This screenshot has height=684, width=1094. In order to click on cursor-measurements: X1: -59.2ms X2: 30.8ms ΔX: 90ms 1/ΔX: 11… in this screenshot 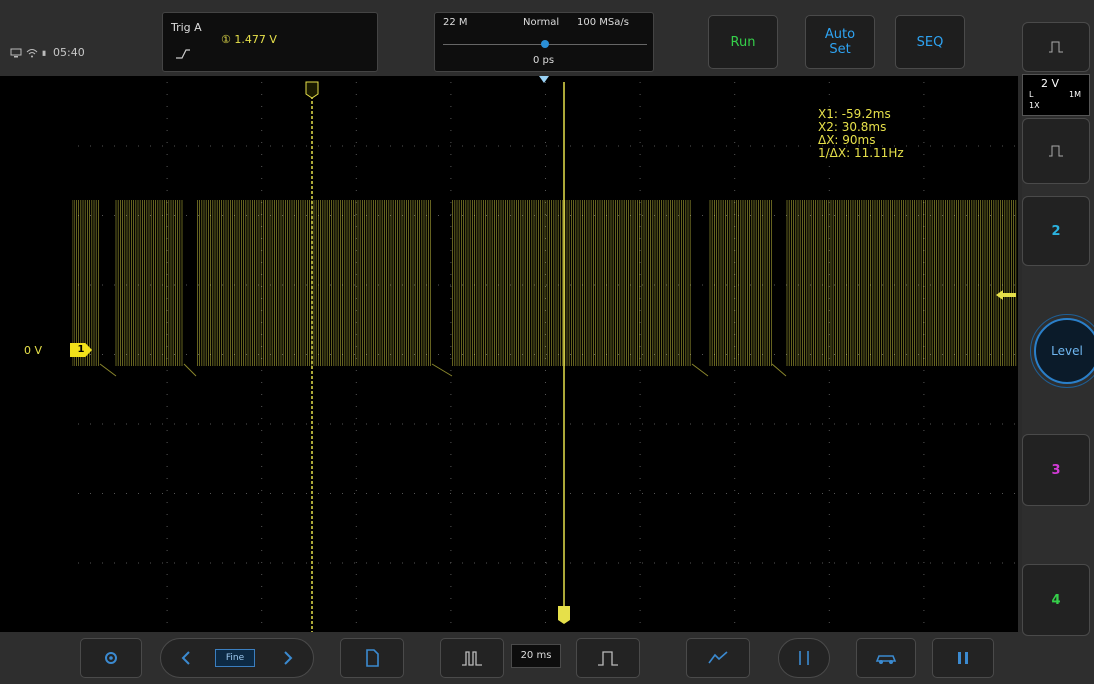, I will do `click(861, 134)`.